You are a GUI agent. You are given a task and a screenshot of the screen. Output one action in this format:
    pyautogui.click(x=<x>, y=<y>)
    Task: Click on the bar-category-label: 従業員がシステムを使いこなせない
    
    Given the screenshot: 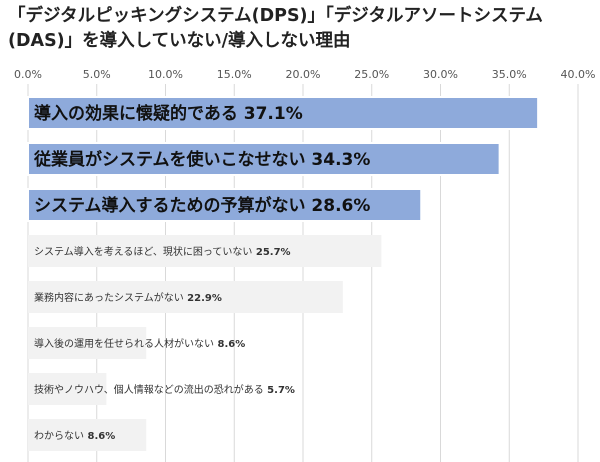 What is the action you would take?
    pyautogui.click(x=169, y=159)
    